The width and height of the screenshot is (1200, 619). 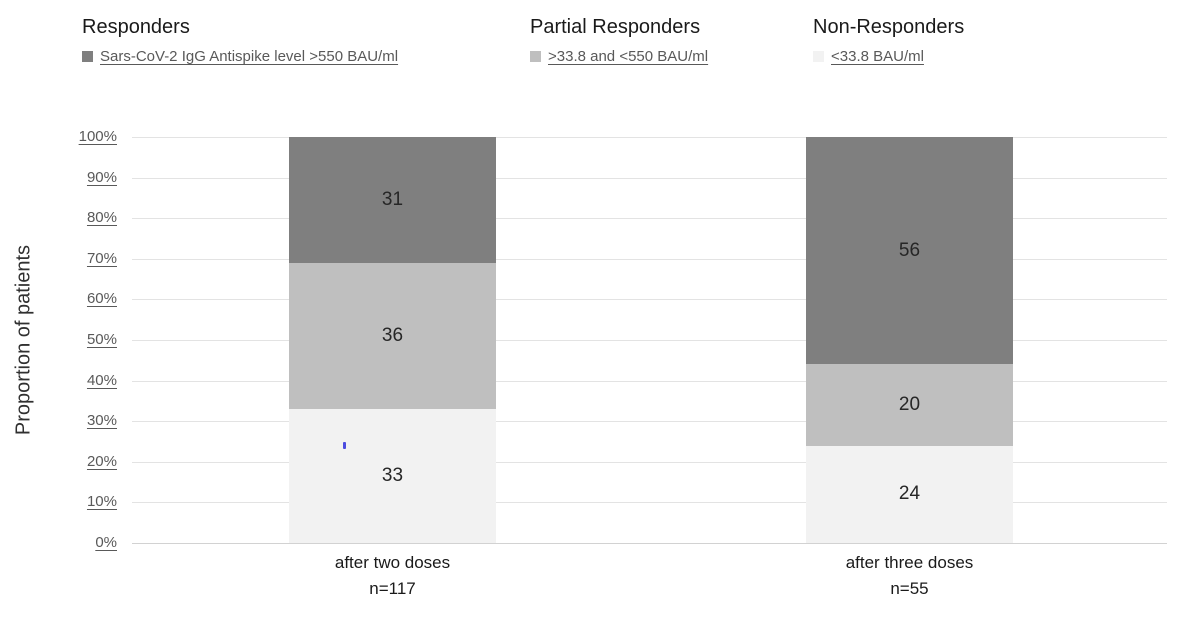 I want to click on legend-swatch-non-responders-icon, so click(x=818, y=56).